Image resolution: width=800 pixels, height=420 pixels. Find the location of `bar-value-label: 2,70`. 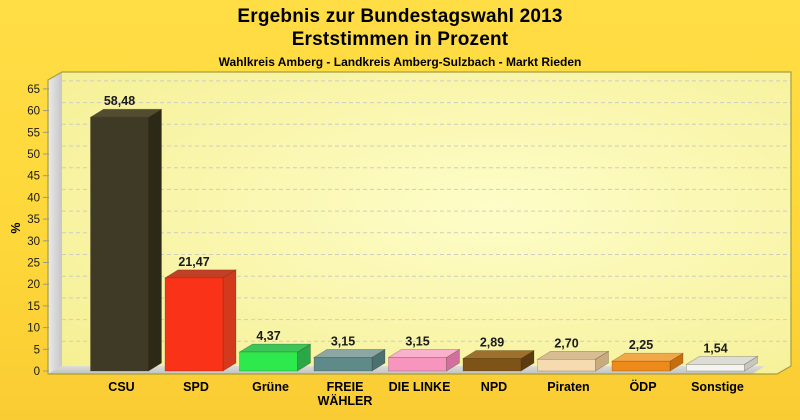

bar-value-label: 2,70 is located at coordinates (566, 343).